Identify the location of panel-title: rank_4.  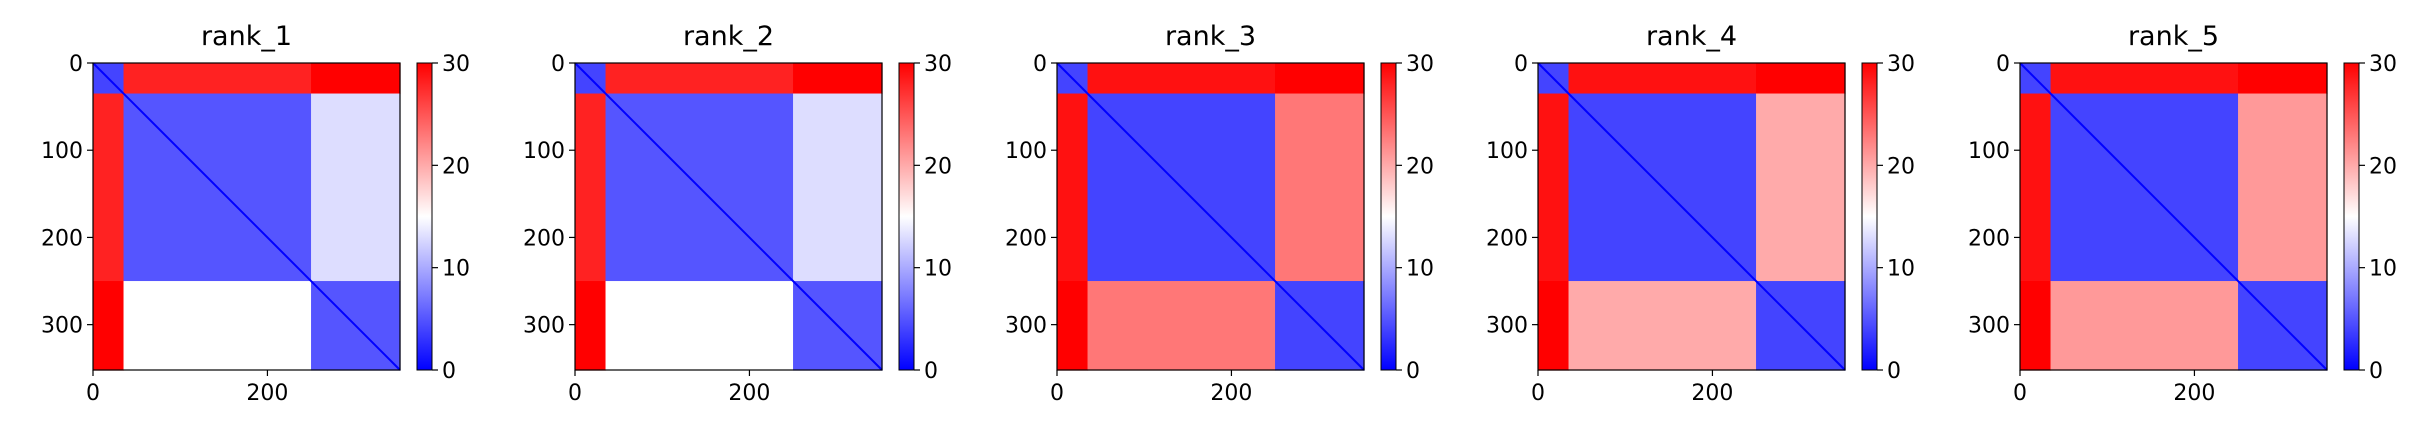
(1691, 36).